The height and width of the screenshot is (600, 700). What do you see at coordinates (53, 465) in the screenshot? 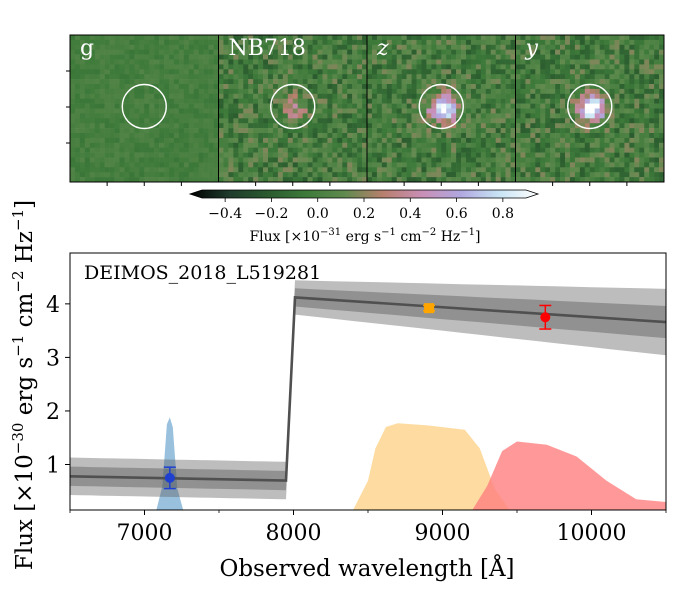
I see `y-tick-label: 1` at bounding box center [53, 465].